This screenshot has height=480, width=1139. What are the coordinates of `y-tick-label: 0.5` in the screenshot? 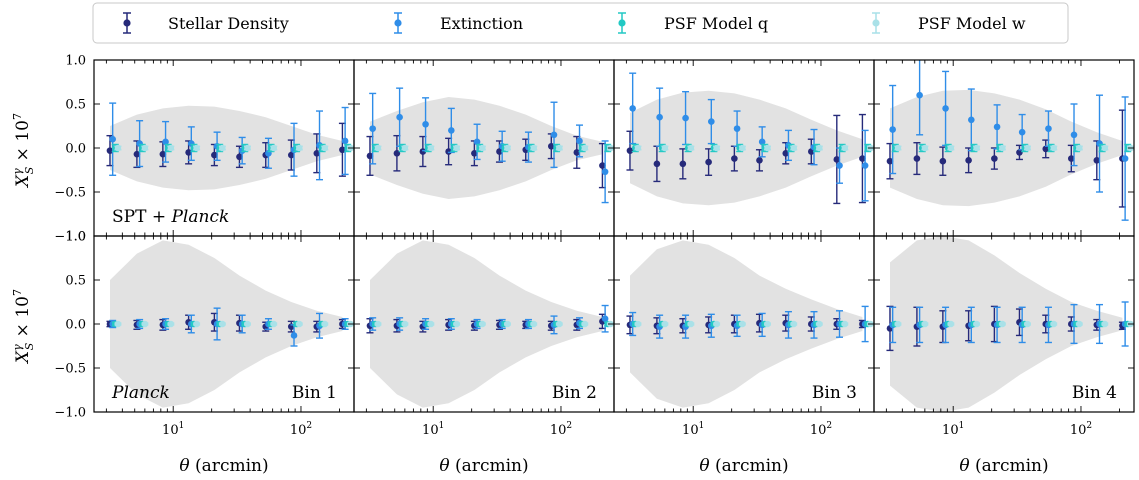 It's located at (75, 281).